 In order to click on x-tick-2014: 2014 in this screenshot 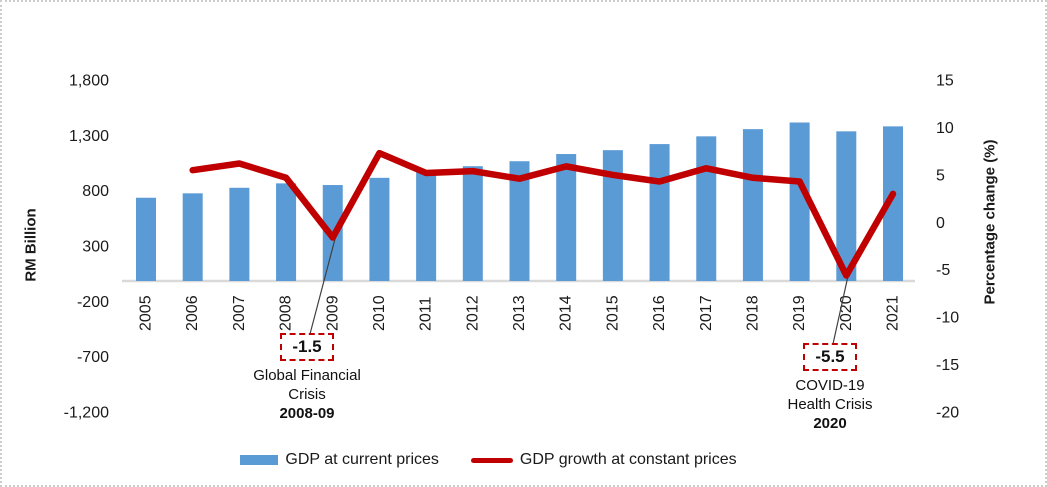, I will do `click(566, 313)`.